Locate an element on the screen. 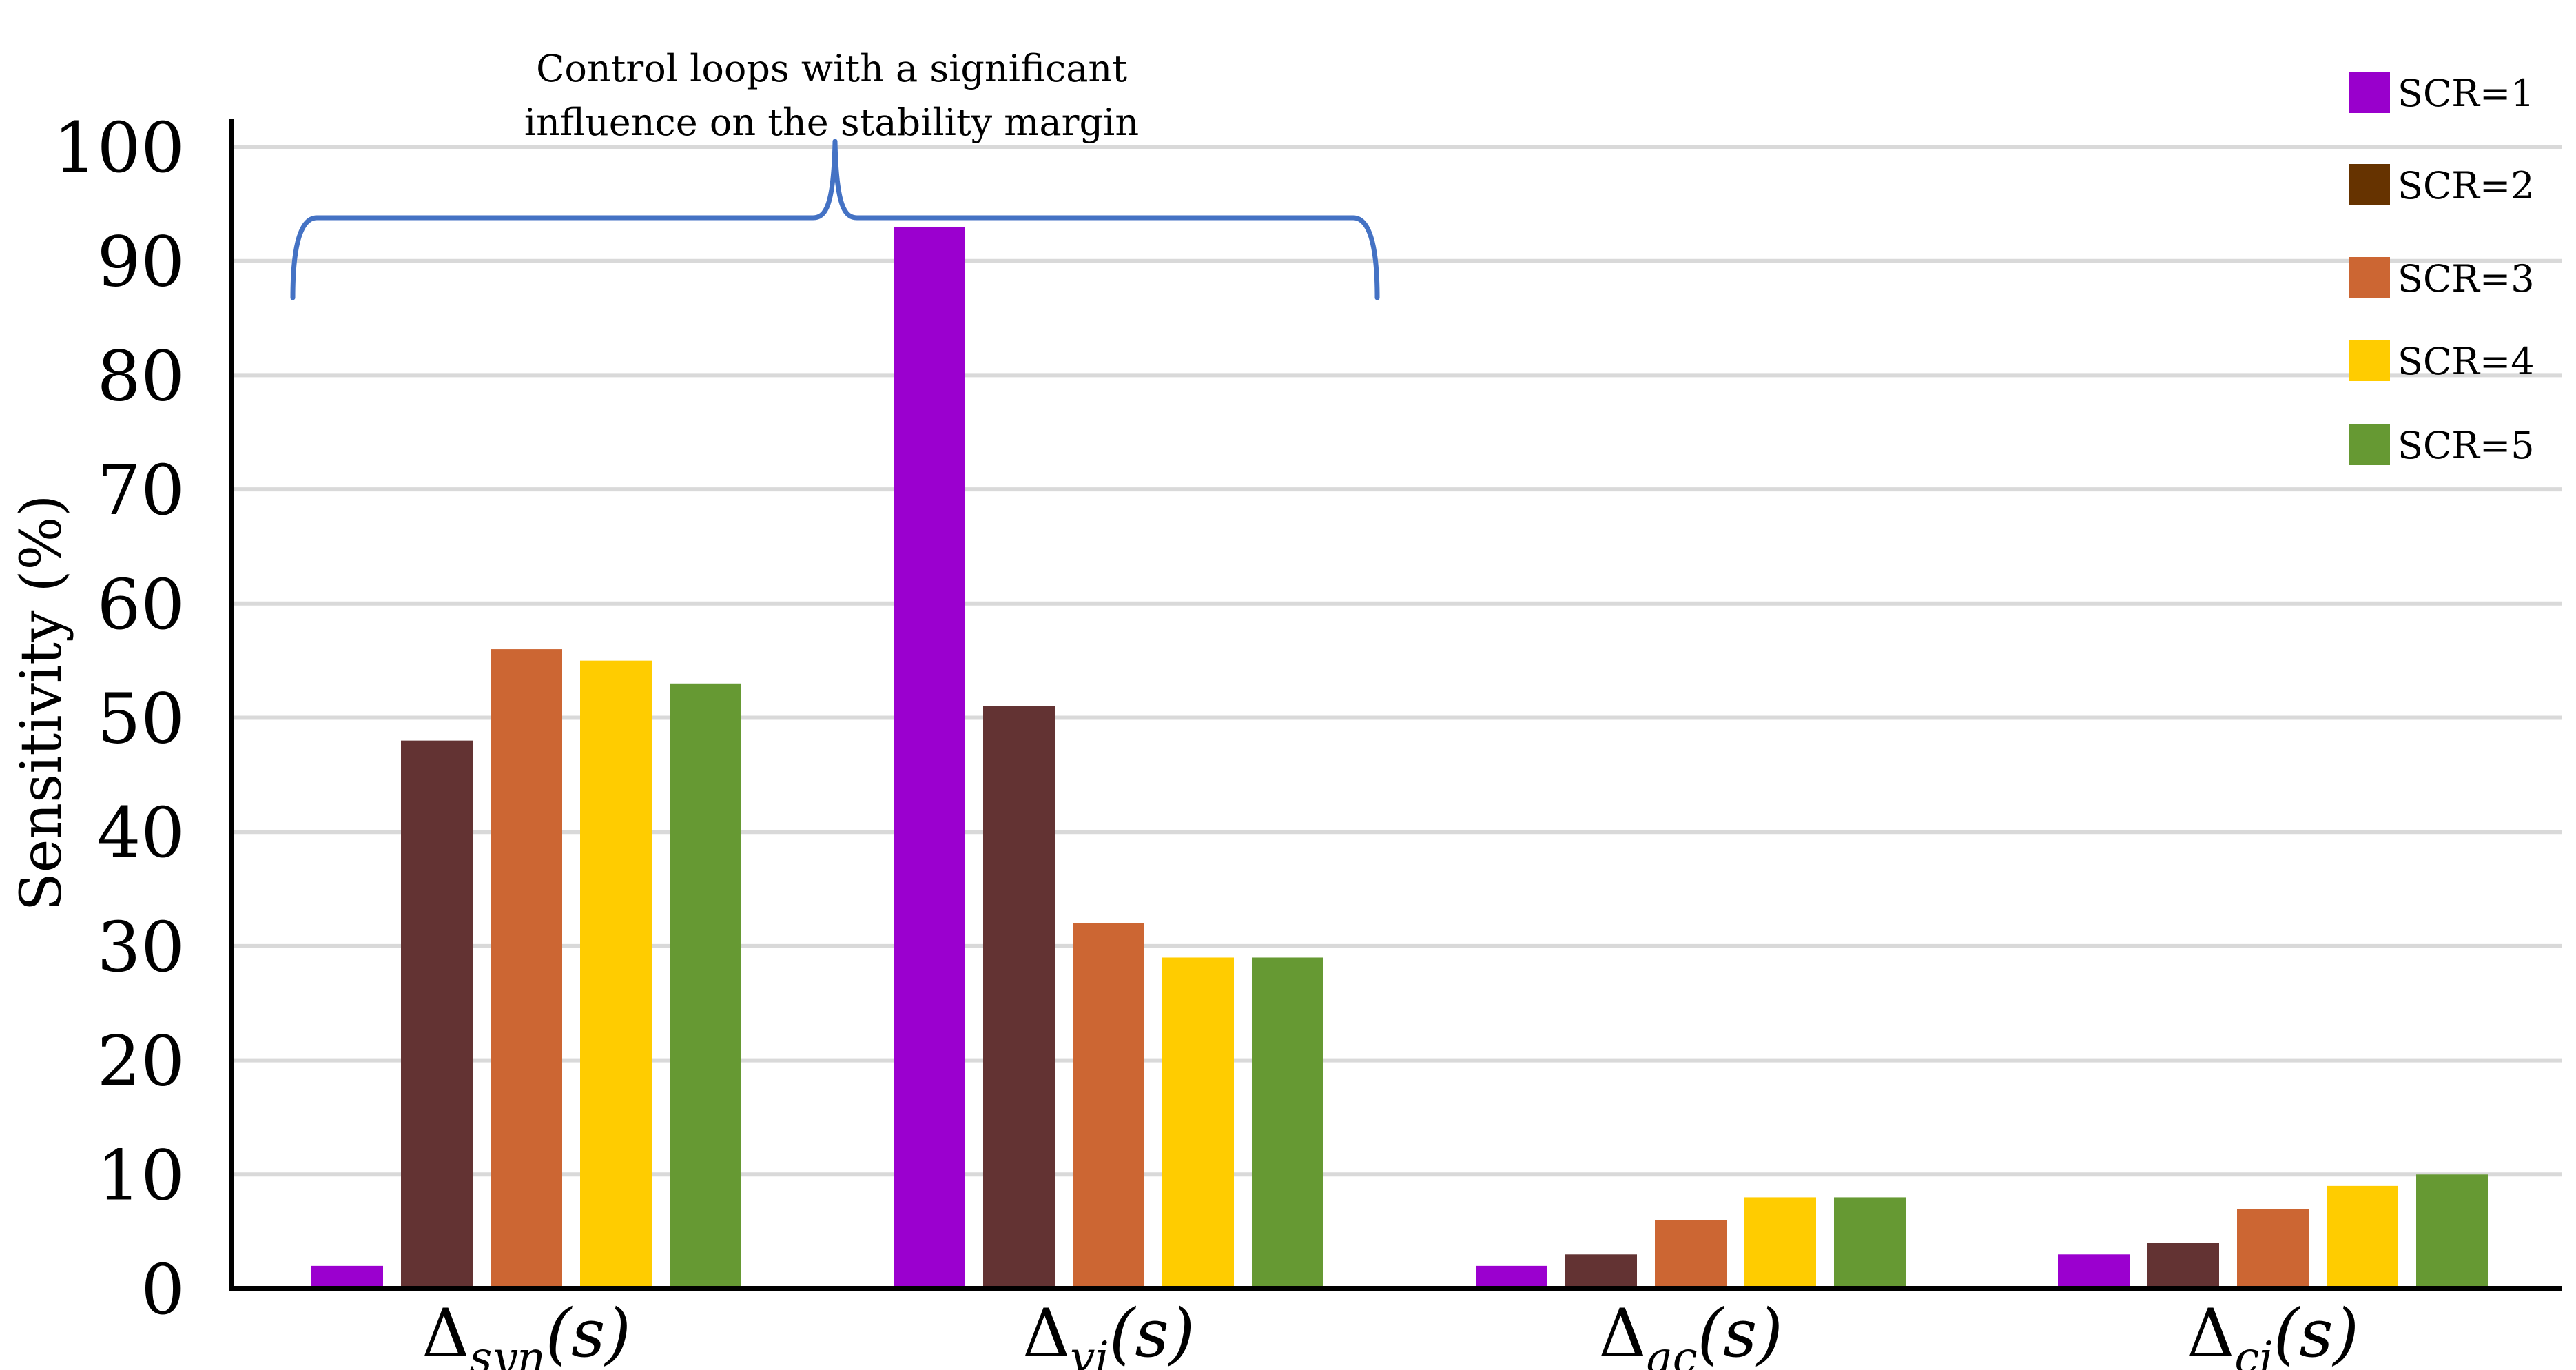  legend-label: SCR=3 is located at coordinates (2466, 278).